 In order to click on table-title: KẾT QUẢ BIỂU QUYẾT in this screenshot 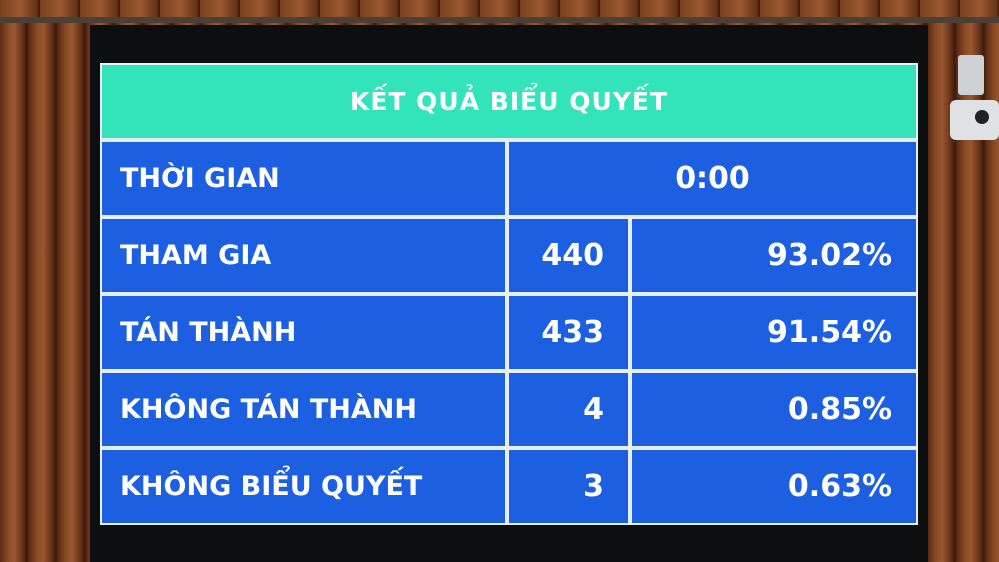, I will do `click(509, 101)`.